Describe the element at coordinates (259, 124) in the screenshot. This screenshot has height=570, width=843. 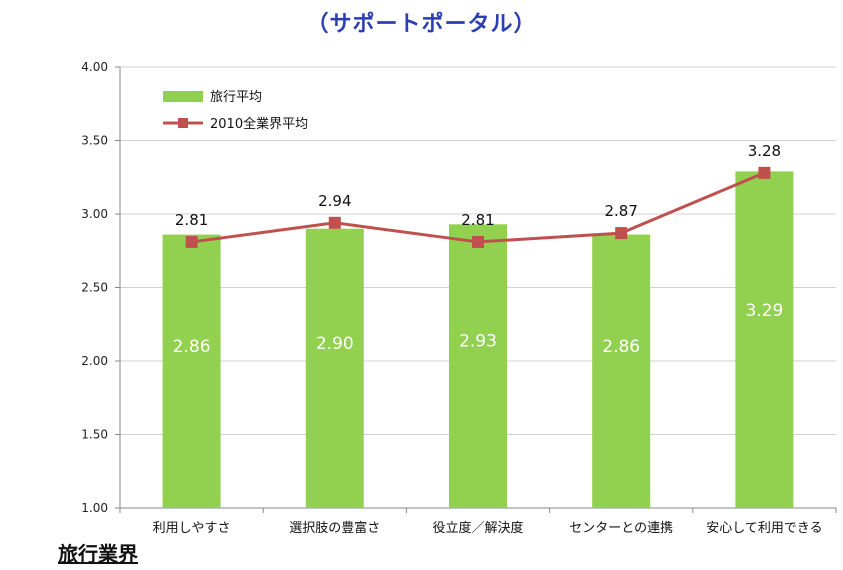
I see `legend-line-label: 2010全業界平均` at that location.